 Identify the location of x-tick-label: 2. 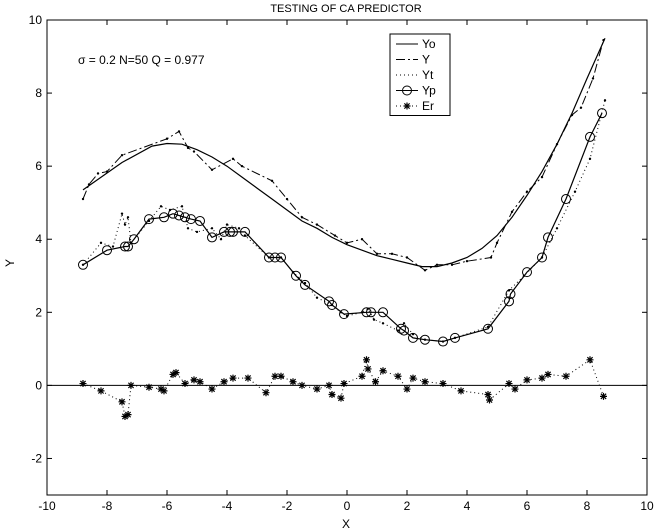
(407, 506).